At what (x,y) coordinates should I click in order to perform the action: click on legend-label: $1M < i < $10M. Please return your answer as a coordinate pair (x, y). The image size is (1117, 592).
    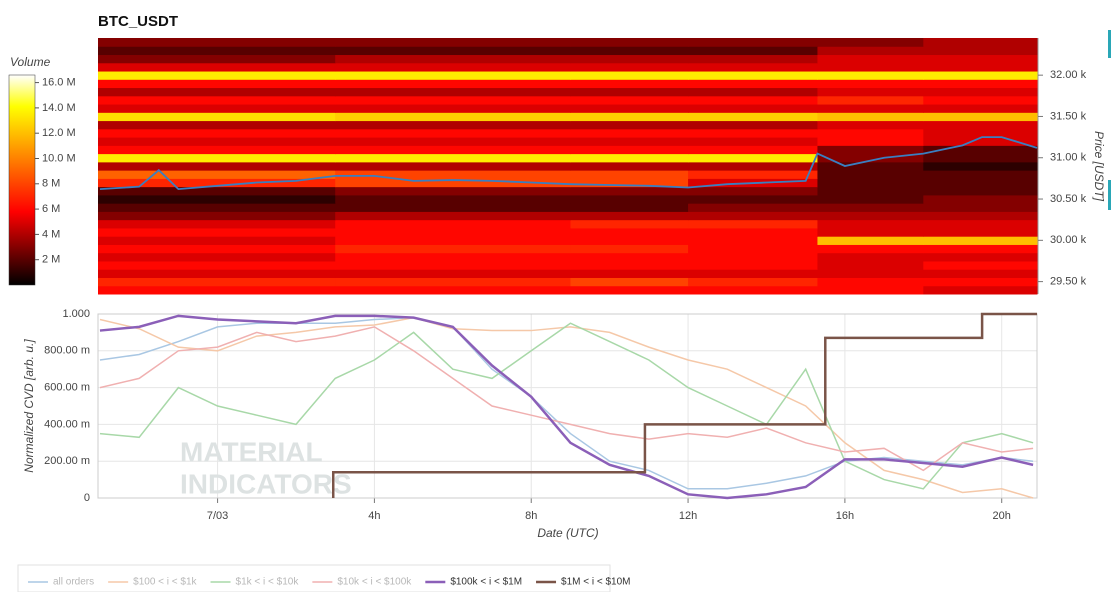
    Looking at the image, I should click on (595, 582).